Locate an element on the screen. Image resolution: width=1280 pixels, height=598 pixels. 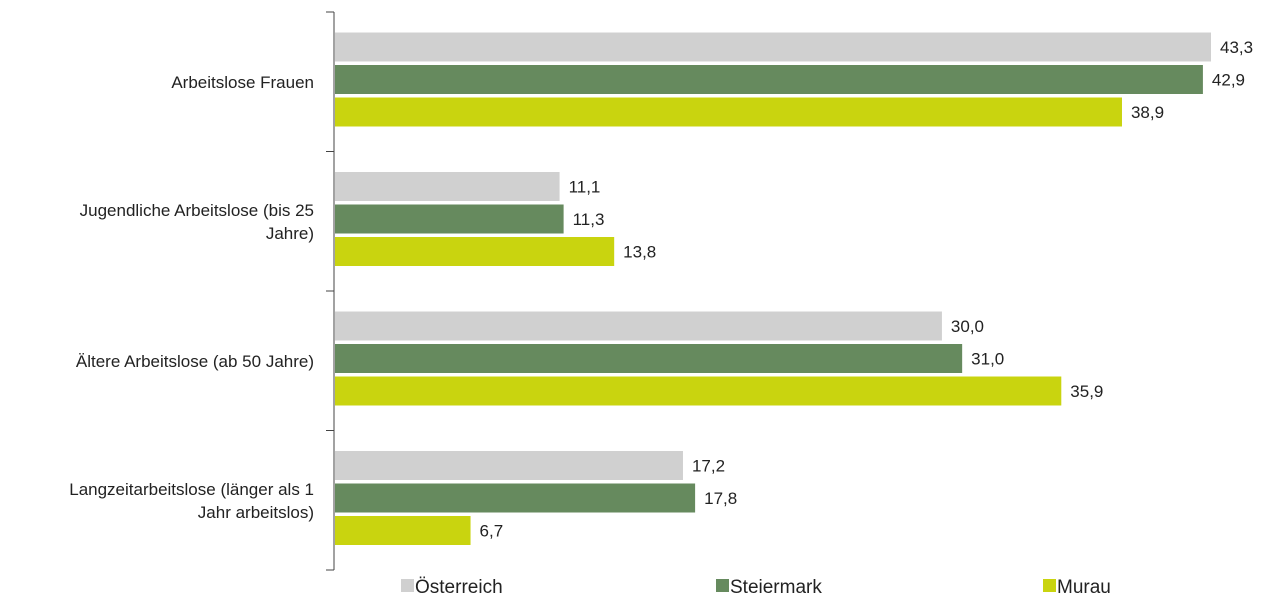
category-label: Jugendliche Arbeitslose (bis 25 is located at coordinates (197, 210).